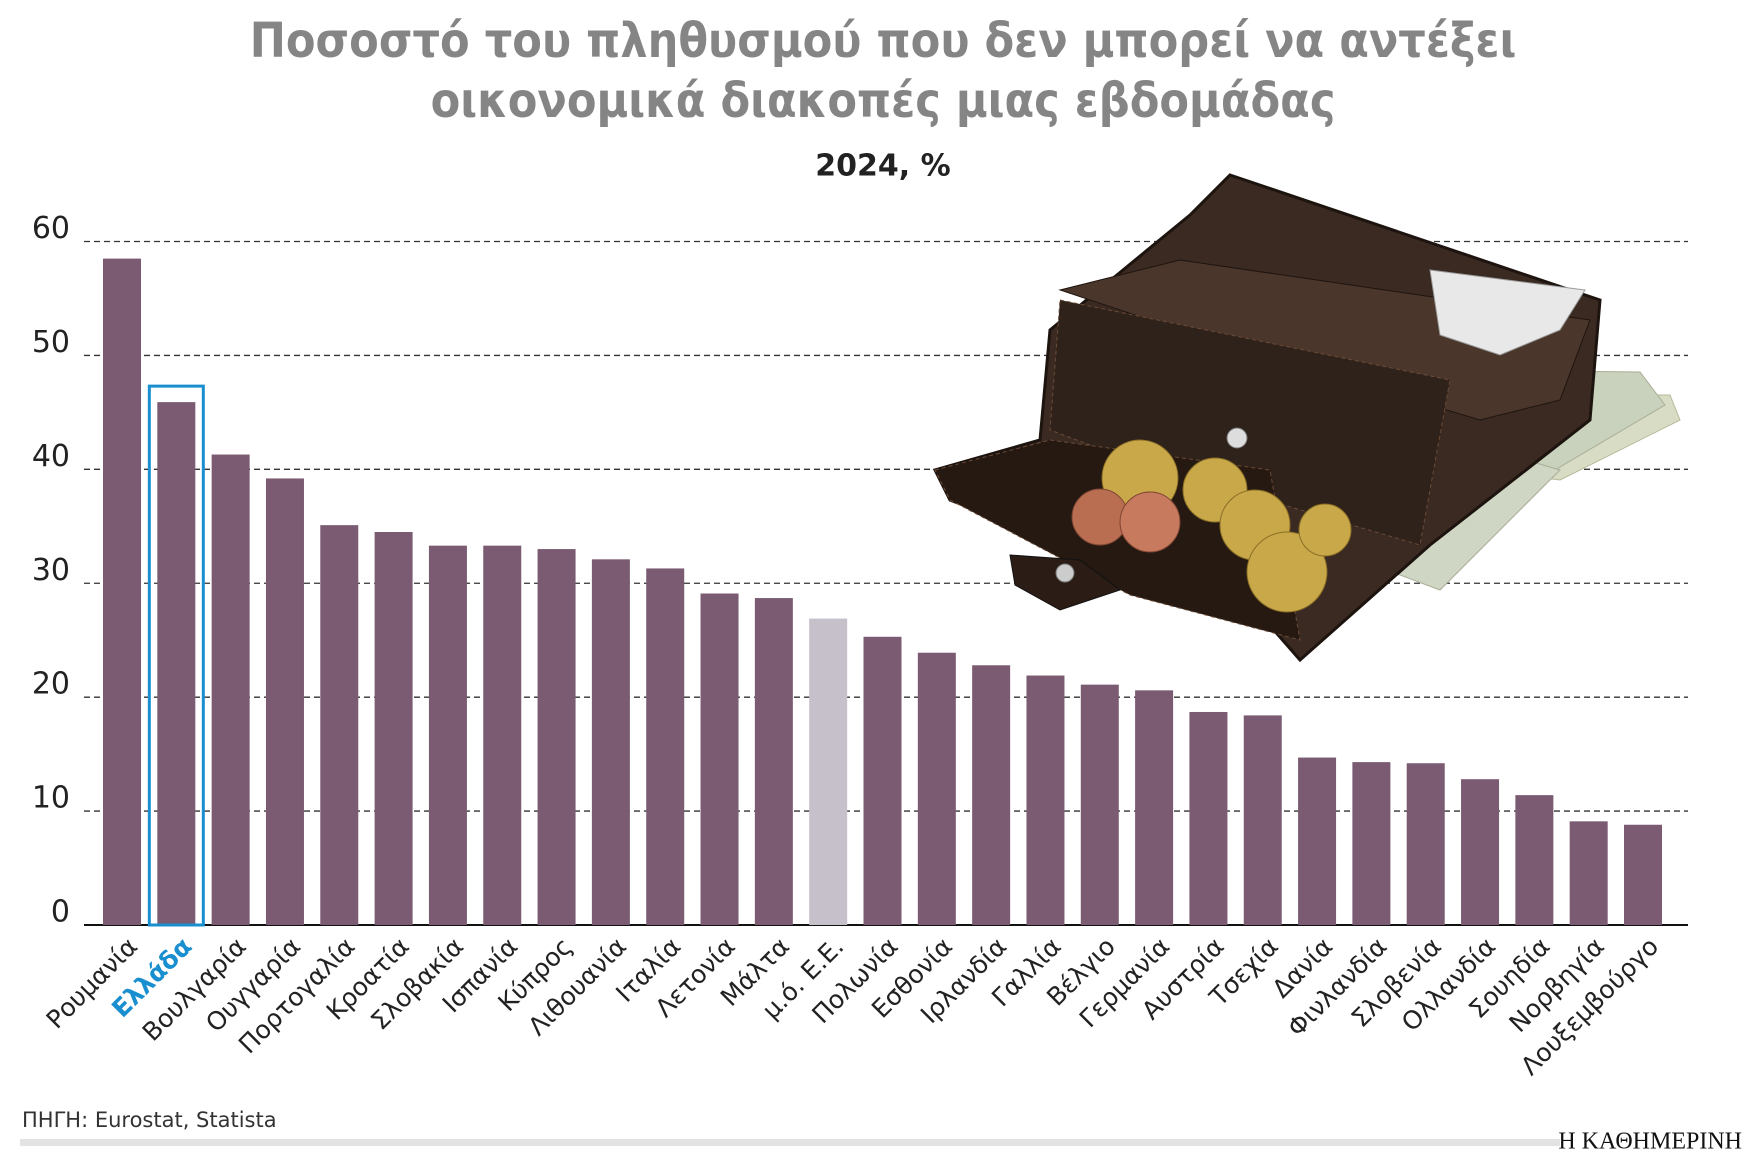  Describe the element at coordinates (883, 101) in the screenshot. I see `chart-title: οικονομικά διακοπές μιας εβδομάδας` at that location.